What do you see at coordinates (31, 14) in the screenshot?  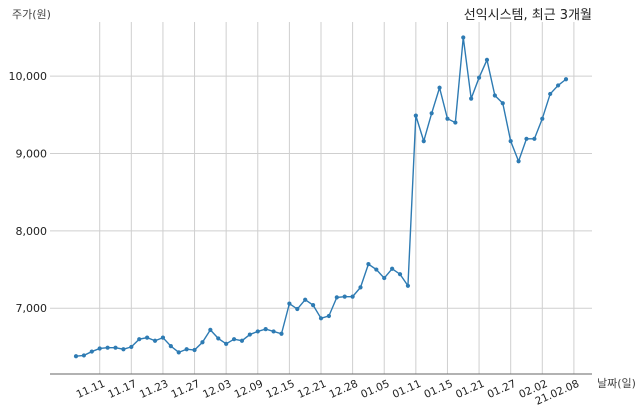 I see `y-axis-label: 주가(원)` at bounding box center [31, 14].